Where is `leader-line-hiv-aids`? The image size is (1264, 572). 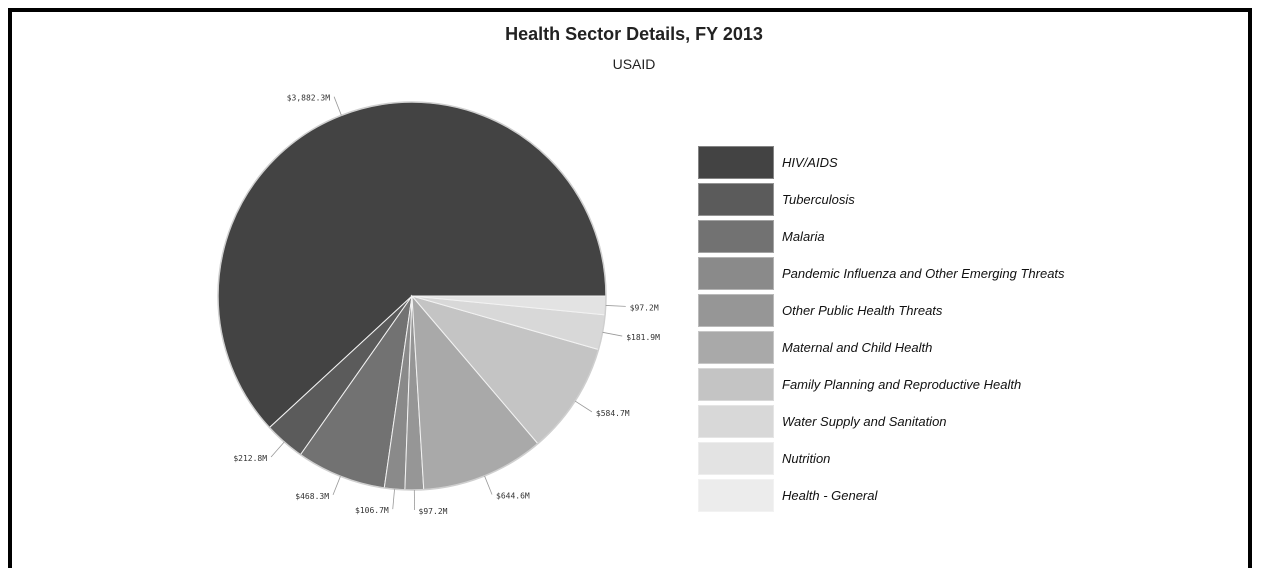 leader-line-hiv-aids is located at coordinates (337, 106).